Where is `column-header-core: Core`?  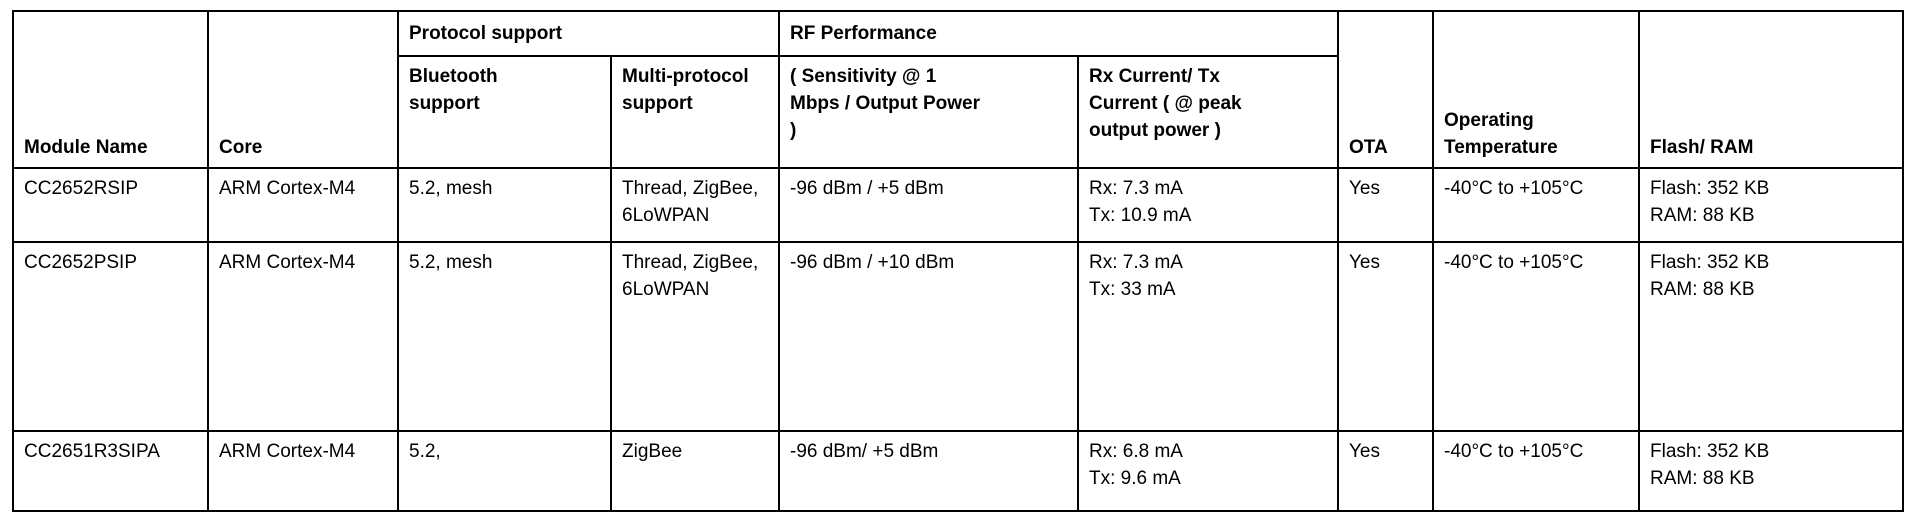 column-header-core: Core is located at coordinates (303, 89).